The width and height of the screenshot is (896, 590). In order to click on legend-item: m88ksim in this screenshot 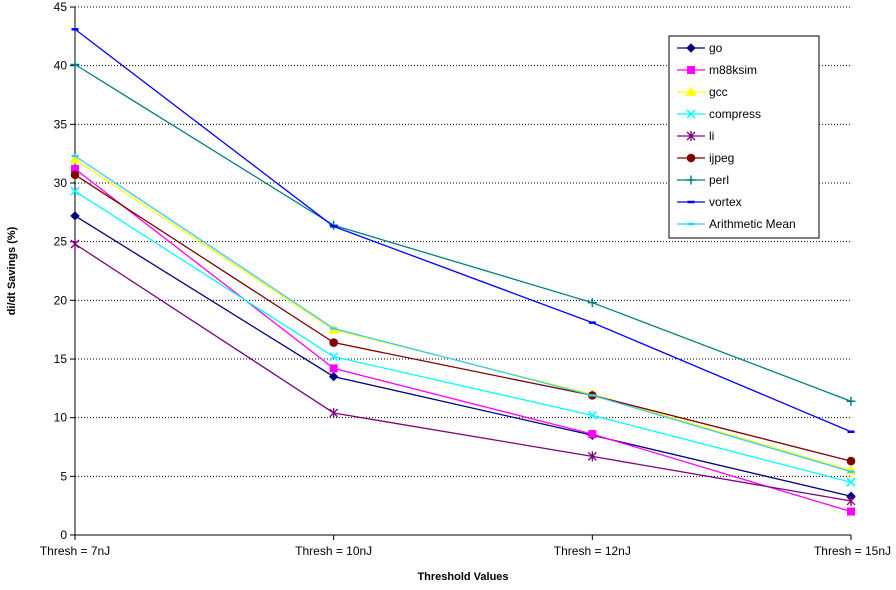, I will do `click(717, 70)`.